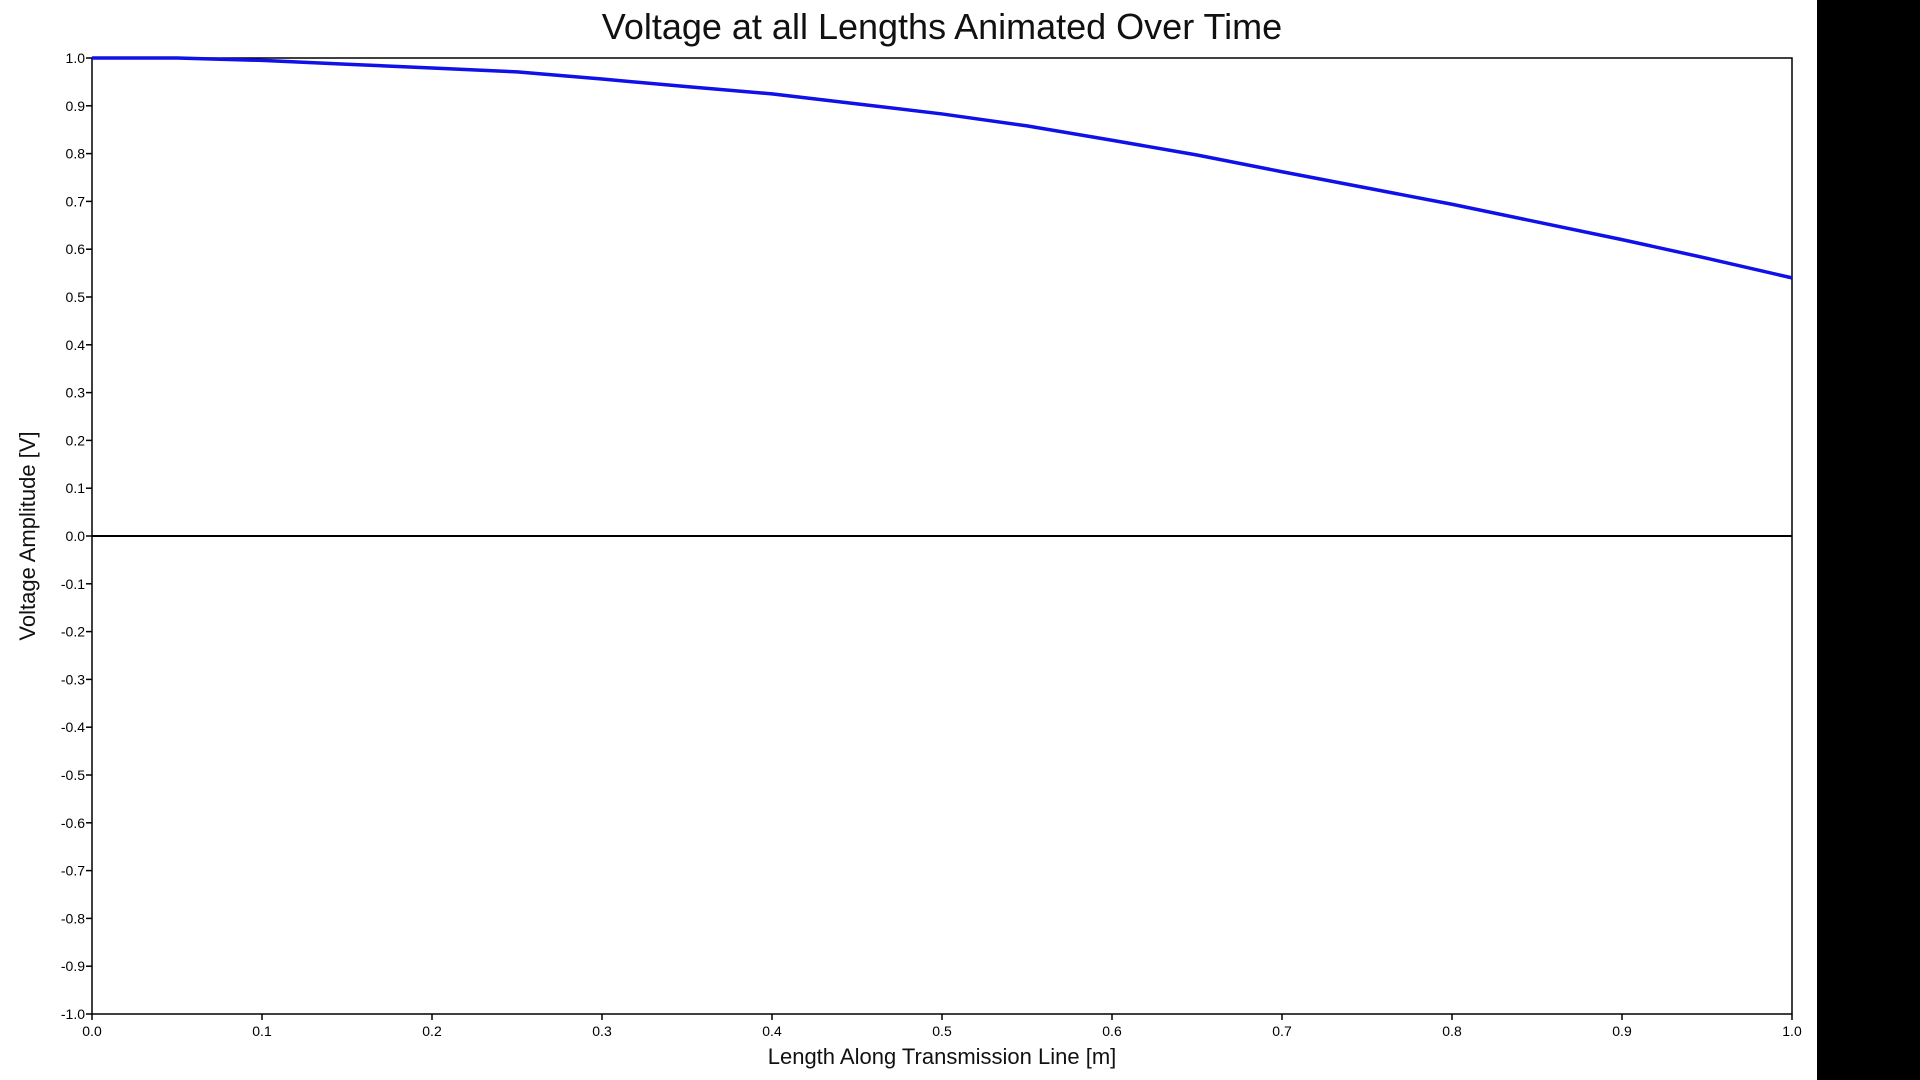 This screenshot has height=1080, width=1920. What do you see at coordinates (1792, 1031) in the screenshot?
I see `x-tick-label: 1.0` at bounding box center [1792, 1031].